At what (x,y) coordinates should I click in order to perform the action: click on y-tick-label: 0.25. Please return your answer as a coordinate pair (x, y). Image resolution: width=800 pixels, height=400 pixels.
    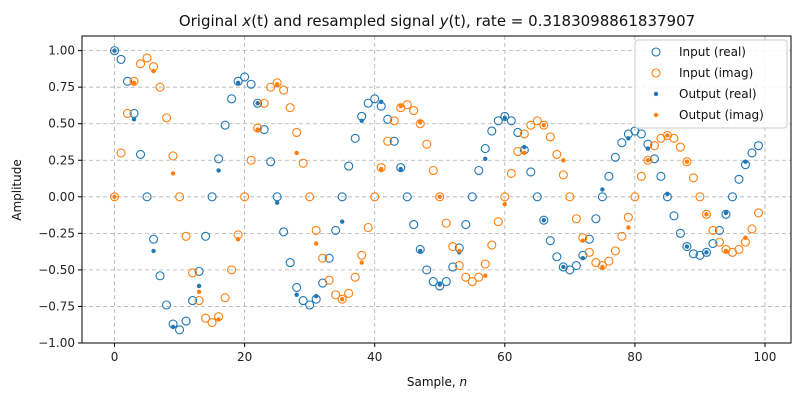
    Looking at the image, I should click on (61, 160).